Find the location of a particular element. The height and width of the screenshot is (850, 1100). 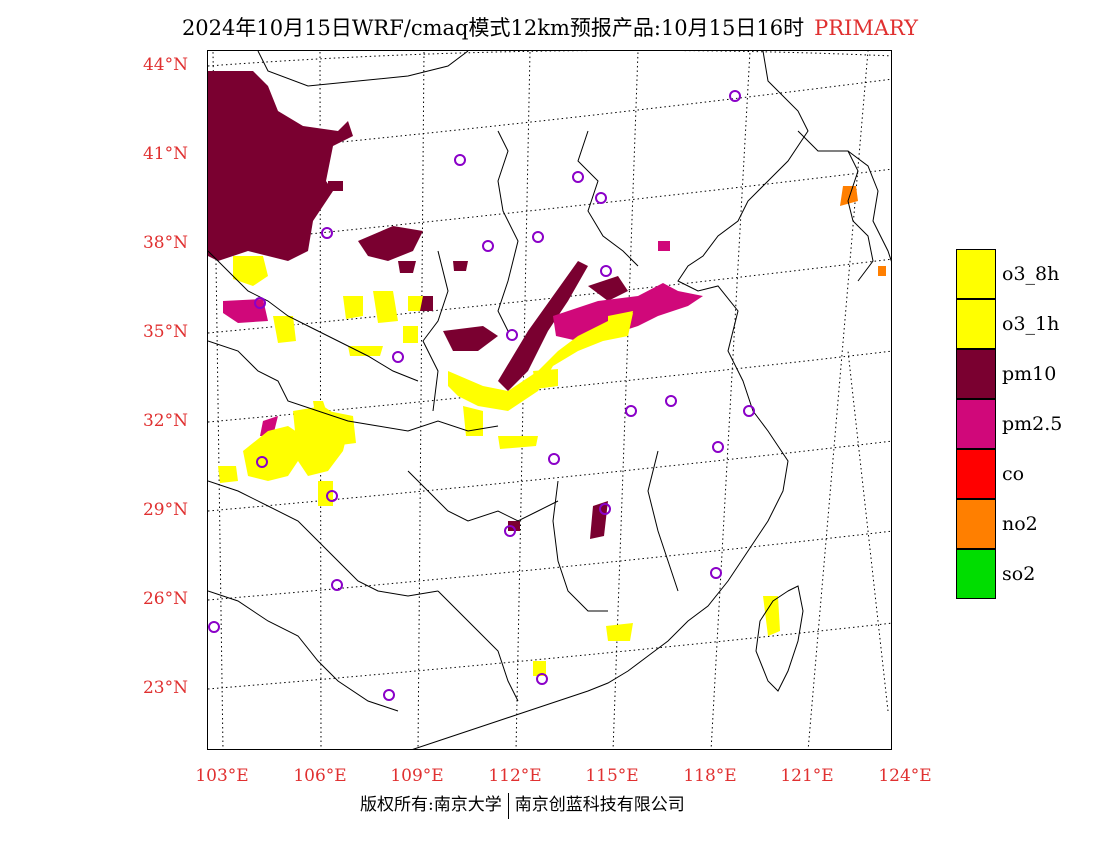

title-tag: PRIMARY is located at coordinates (866, 28).